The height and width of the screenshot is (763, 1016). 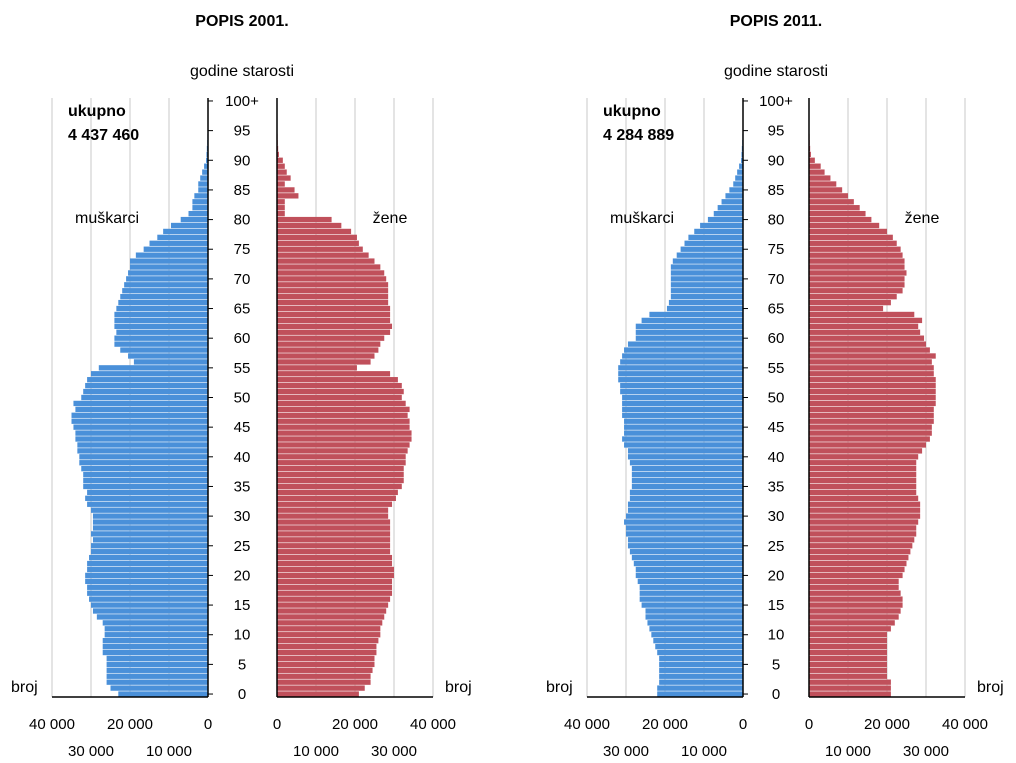 I want to click on age-tick-label: 30, so click(x=776, y=516).